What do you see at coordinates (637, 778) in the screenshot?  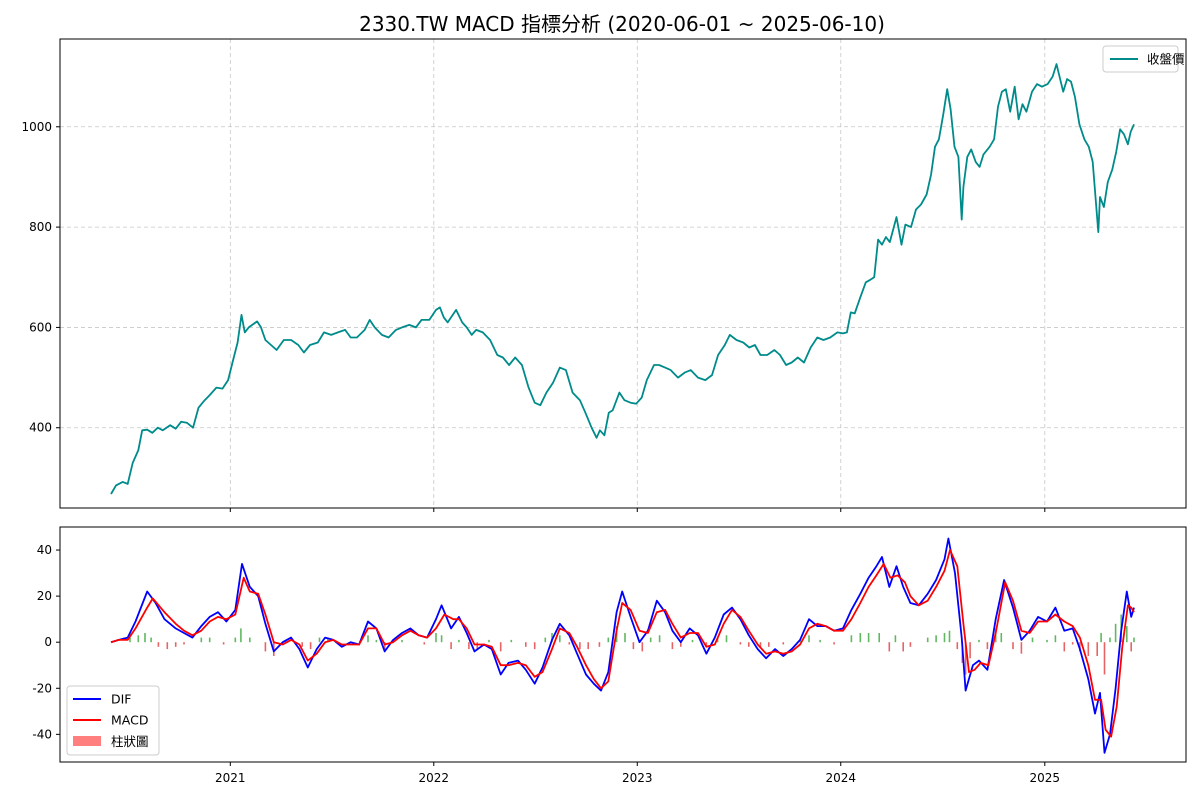 I see `macd-x-tick-label: 2023` at bounding box center [637, 778].